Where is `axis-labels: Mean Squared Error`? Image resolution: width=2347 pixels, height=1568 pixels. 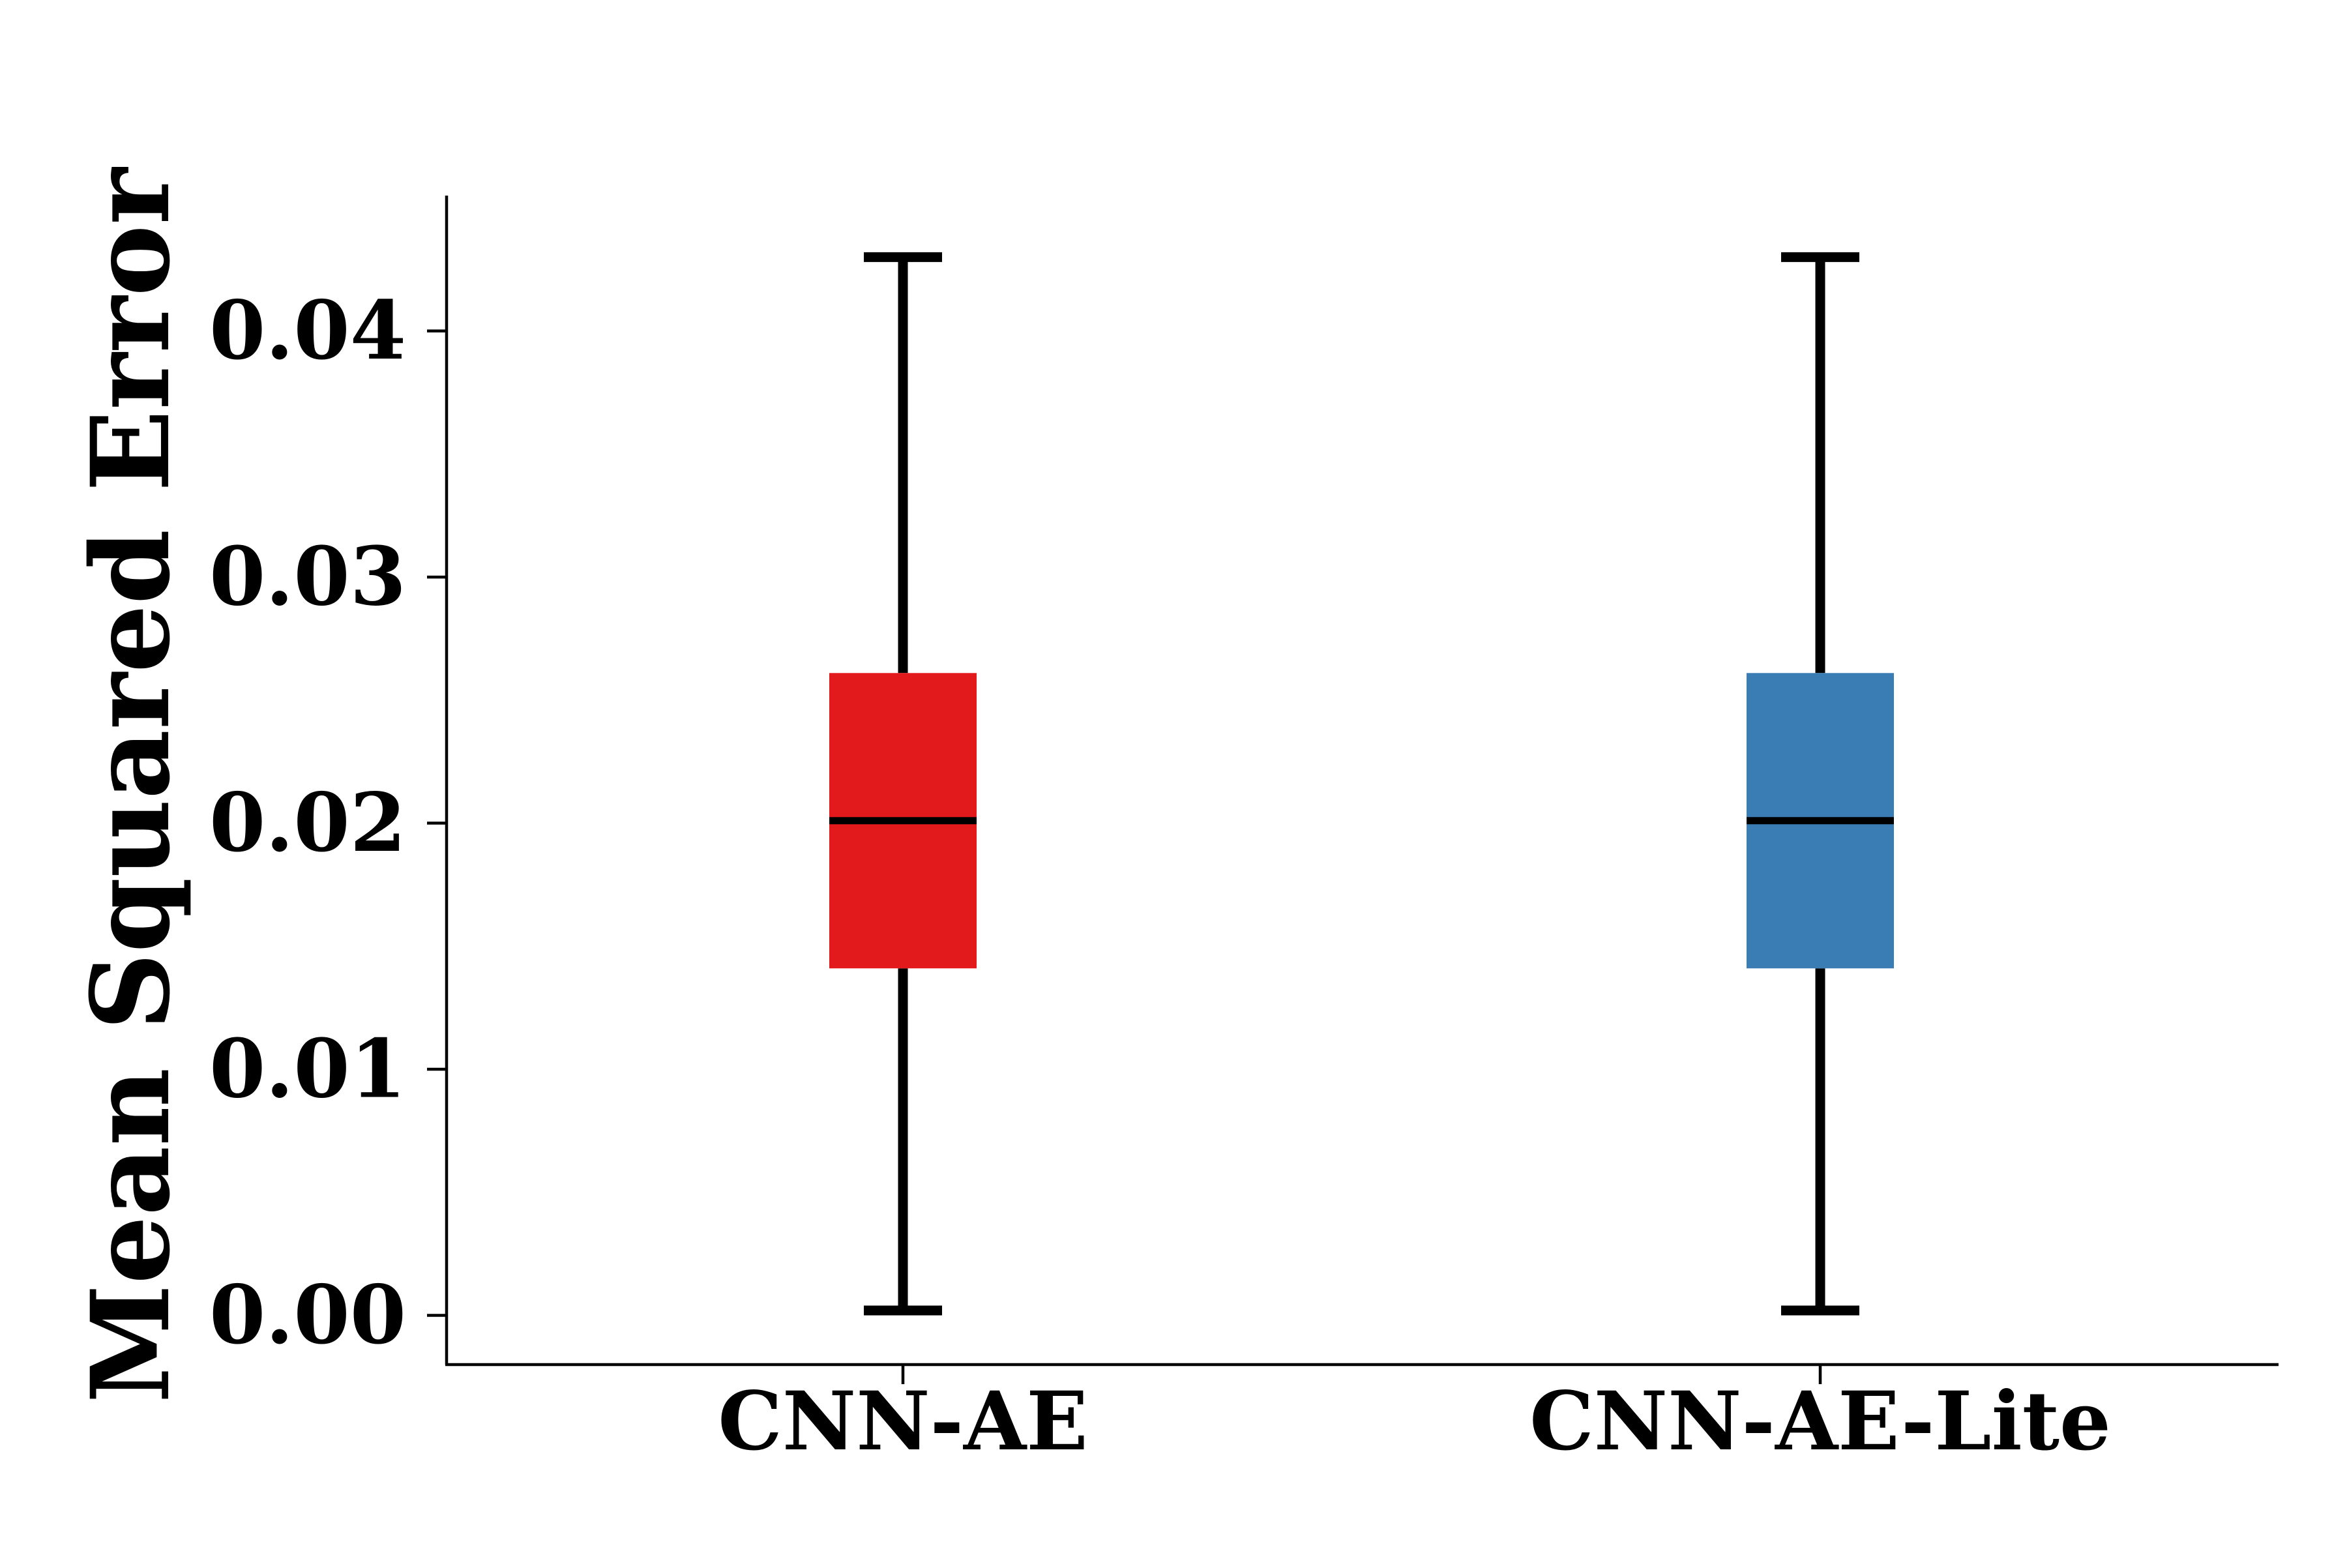
axis-labels: Mean Squared Error is located at coordinates (130, 786).